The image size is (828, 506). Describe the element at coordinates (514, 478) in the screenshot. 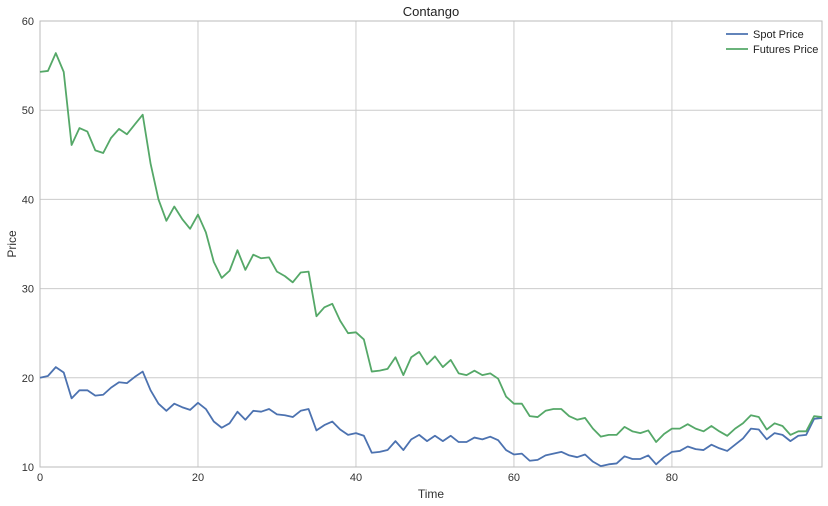

I see `x-tick-label: 60` at that location.